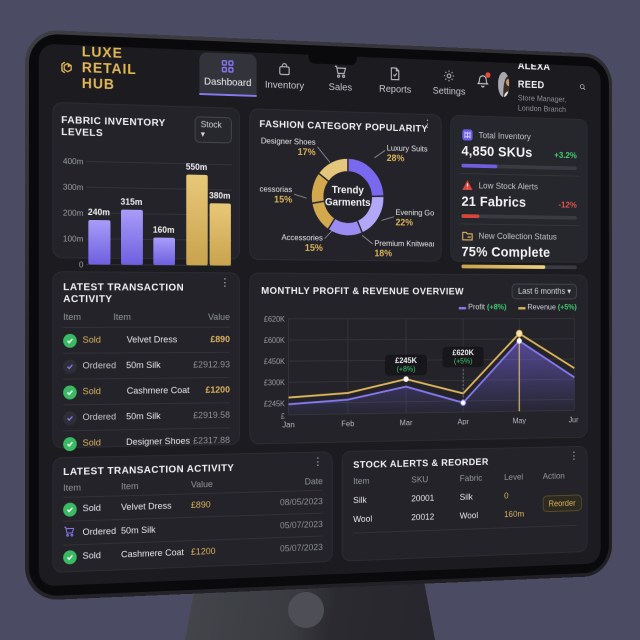 This screenshot has width=640, height=640. What do you see at coordinates (73, 238) in the screenshot?
I see `svg-text: 100m` at bounding box center [73, 238].